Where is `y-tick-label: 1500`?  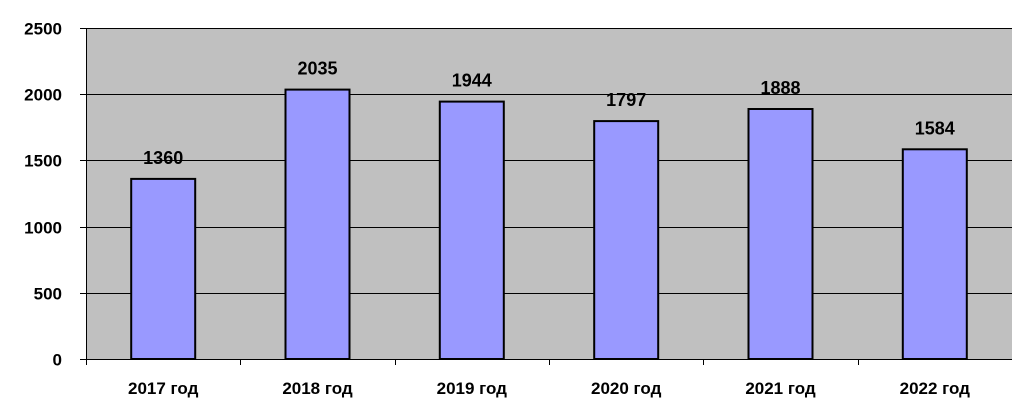
y-tick-label: 1500 is located at coordinates (43, 161).